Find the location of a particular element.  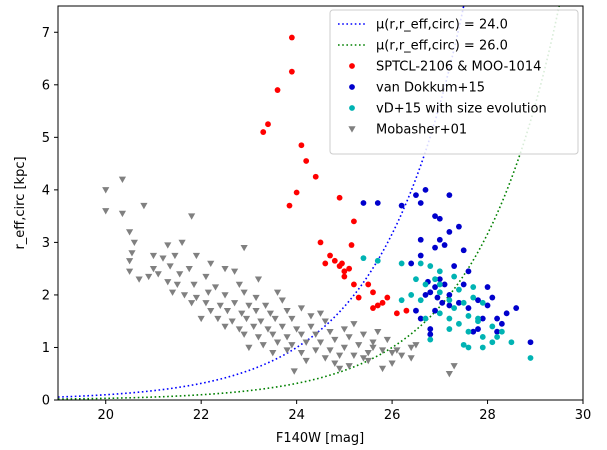

y-tick-label: 0 is located at coordinates (46, 401).